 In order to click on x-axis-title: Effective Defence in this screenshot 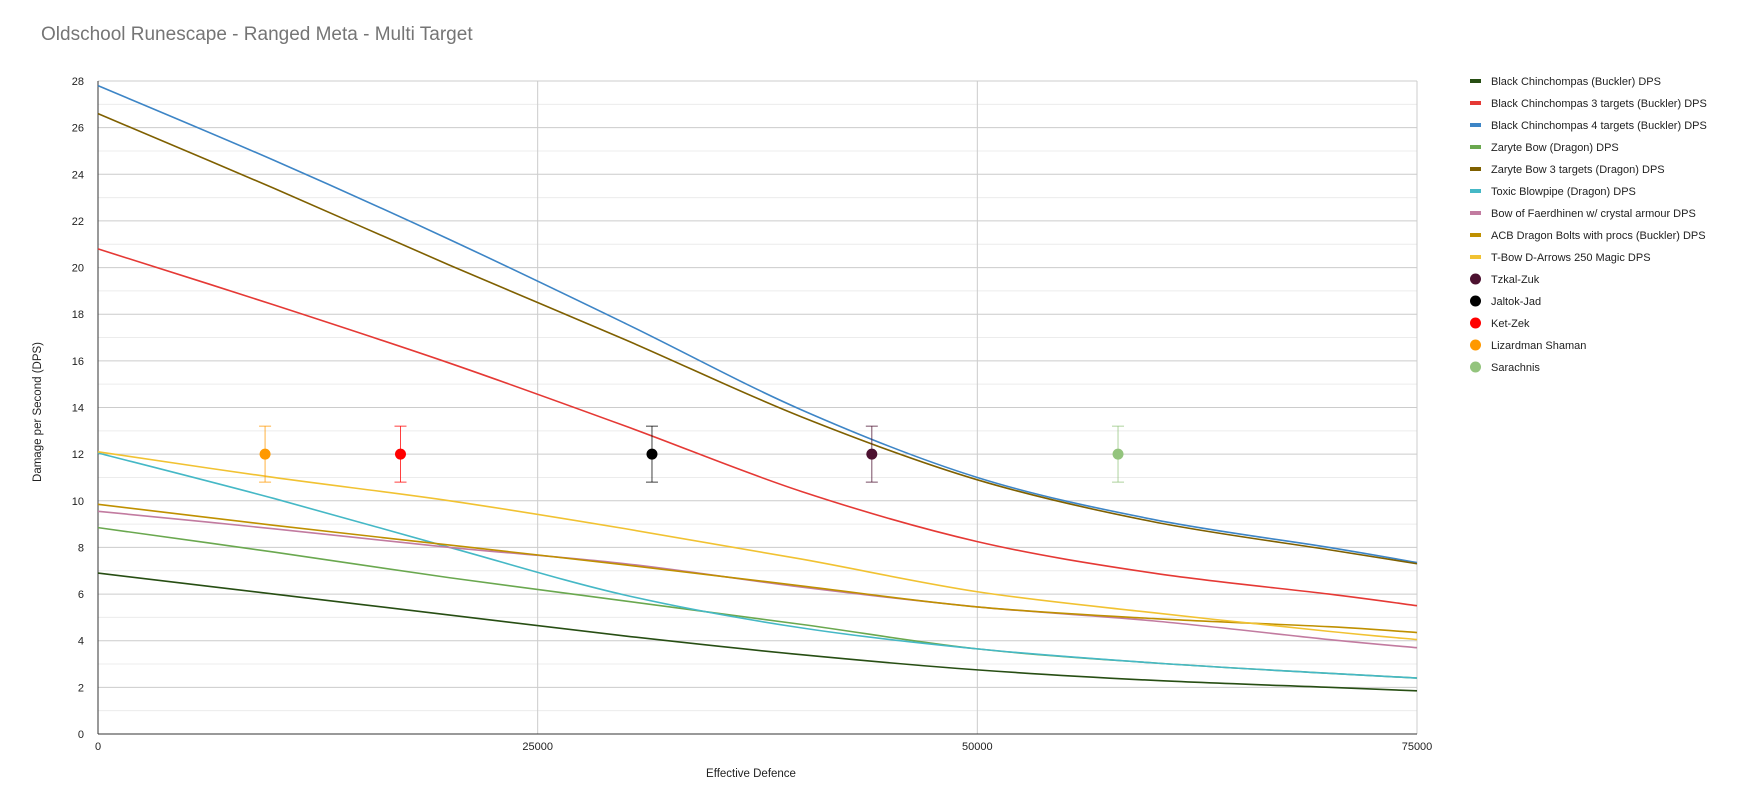, I will do `click(751, 774)`.